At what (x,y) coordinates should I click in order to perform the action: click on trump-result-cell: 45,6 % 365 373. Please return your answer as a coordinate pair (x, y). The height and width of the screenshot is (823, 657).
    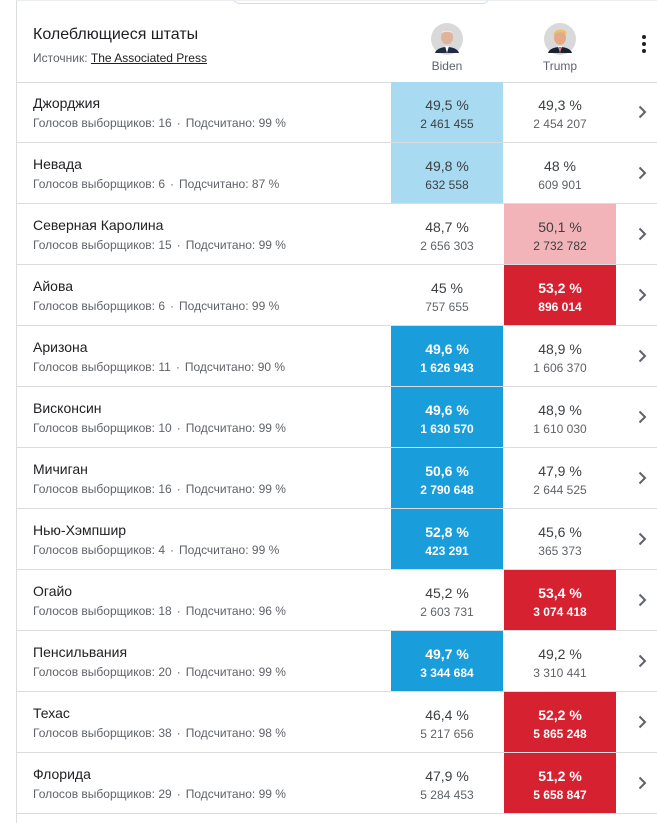
    Looking at the image, I should click on (560, 539).